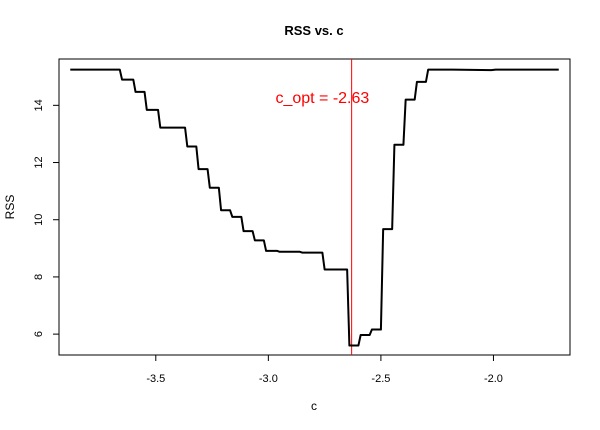  Describe the element at coordinates (39, 334) in the screenshot. I see `y-tick-label: 6` at that location.